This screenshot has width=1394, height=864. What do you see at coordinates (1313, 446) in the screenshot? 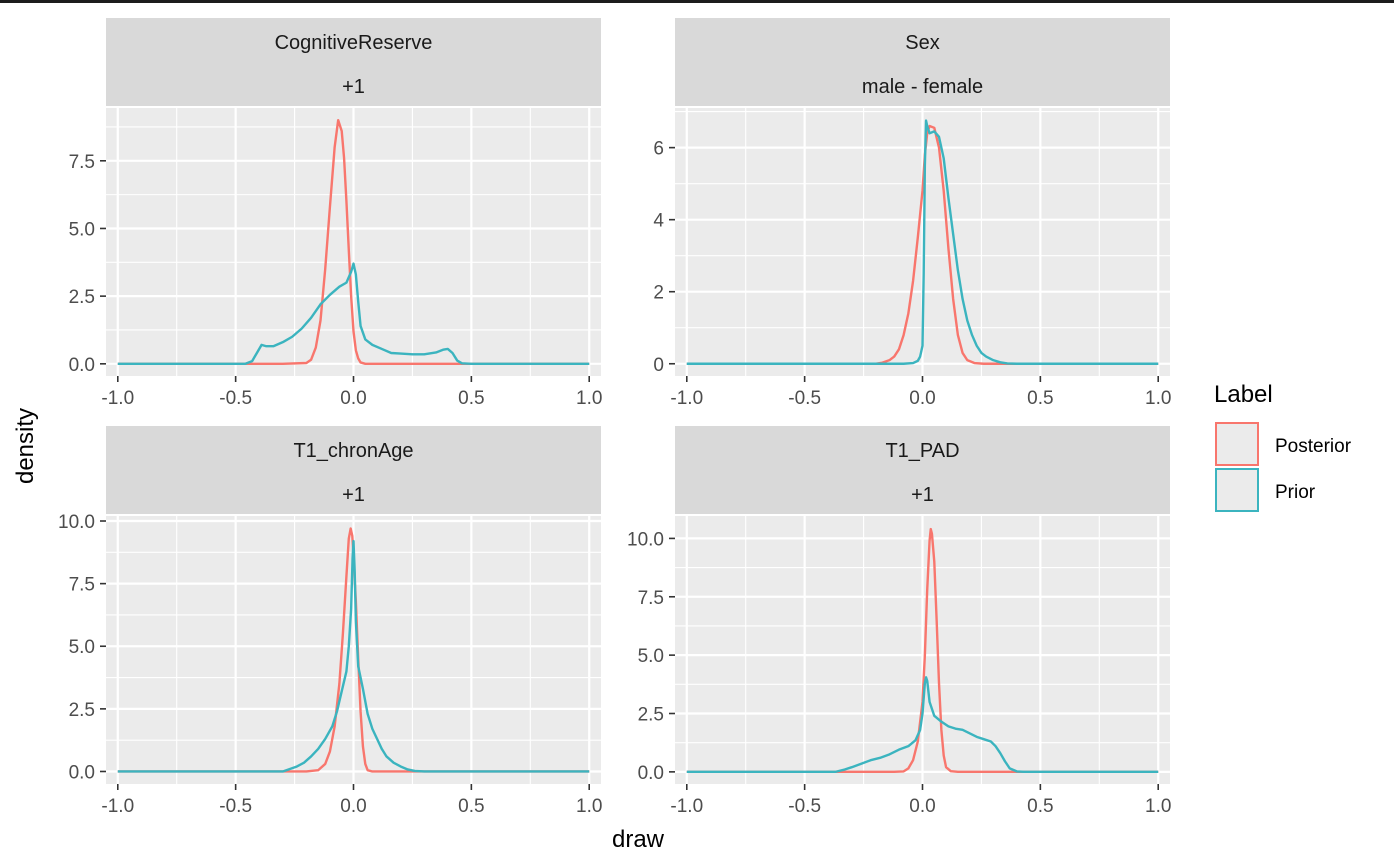
I see `legend-label-posterior: Posterior` at bounding box center [1313, 446].